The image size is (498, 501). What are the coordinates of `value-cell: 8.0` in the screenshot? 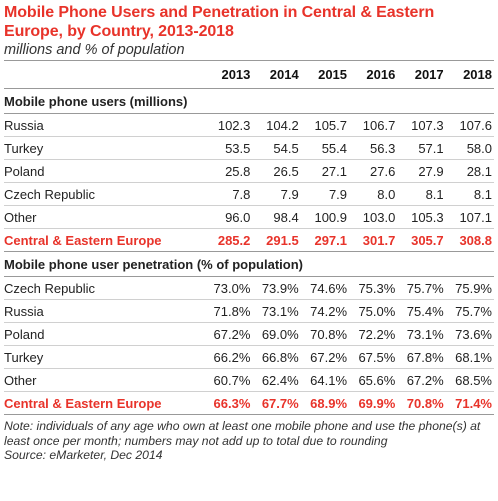 It's located at (373, 194).